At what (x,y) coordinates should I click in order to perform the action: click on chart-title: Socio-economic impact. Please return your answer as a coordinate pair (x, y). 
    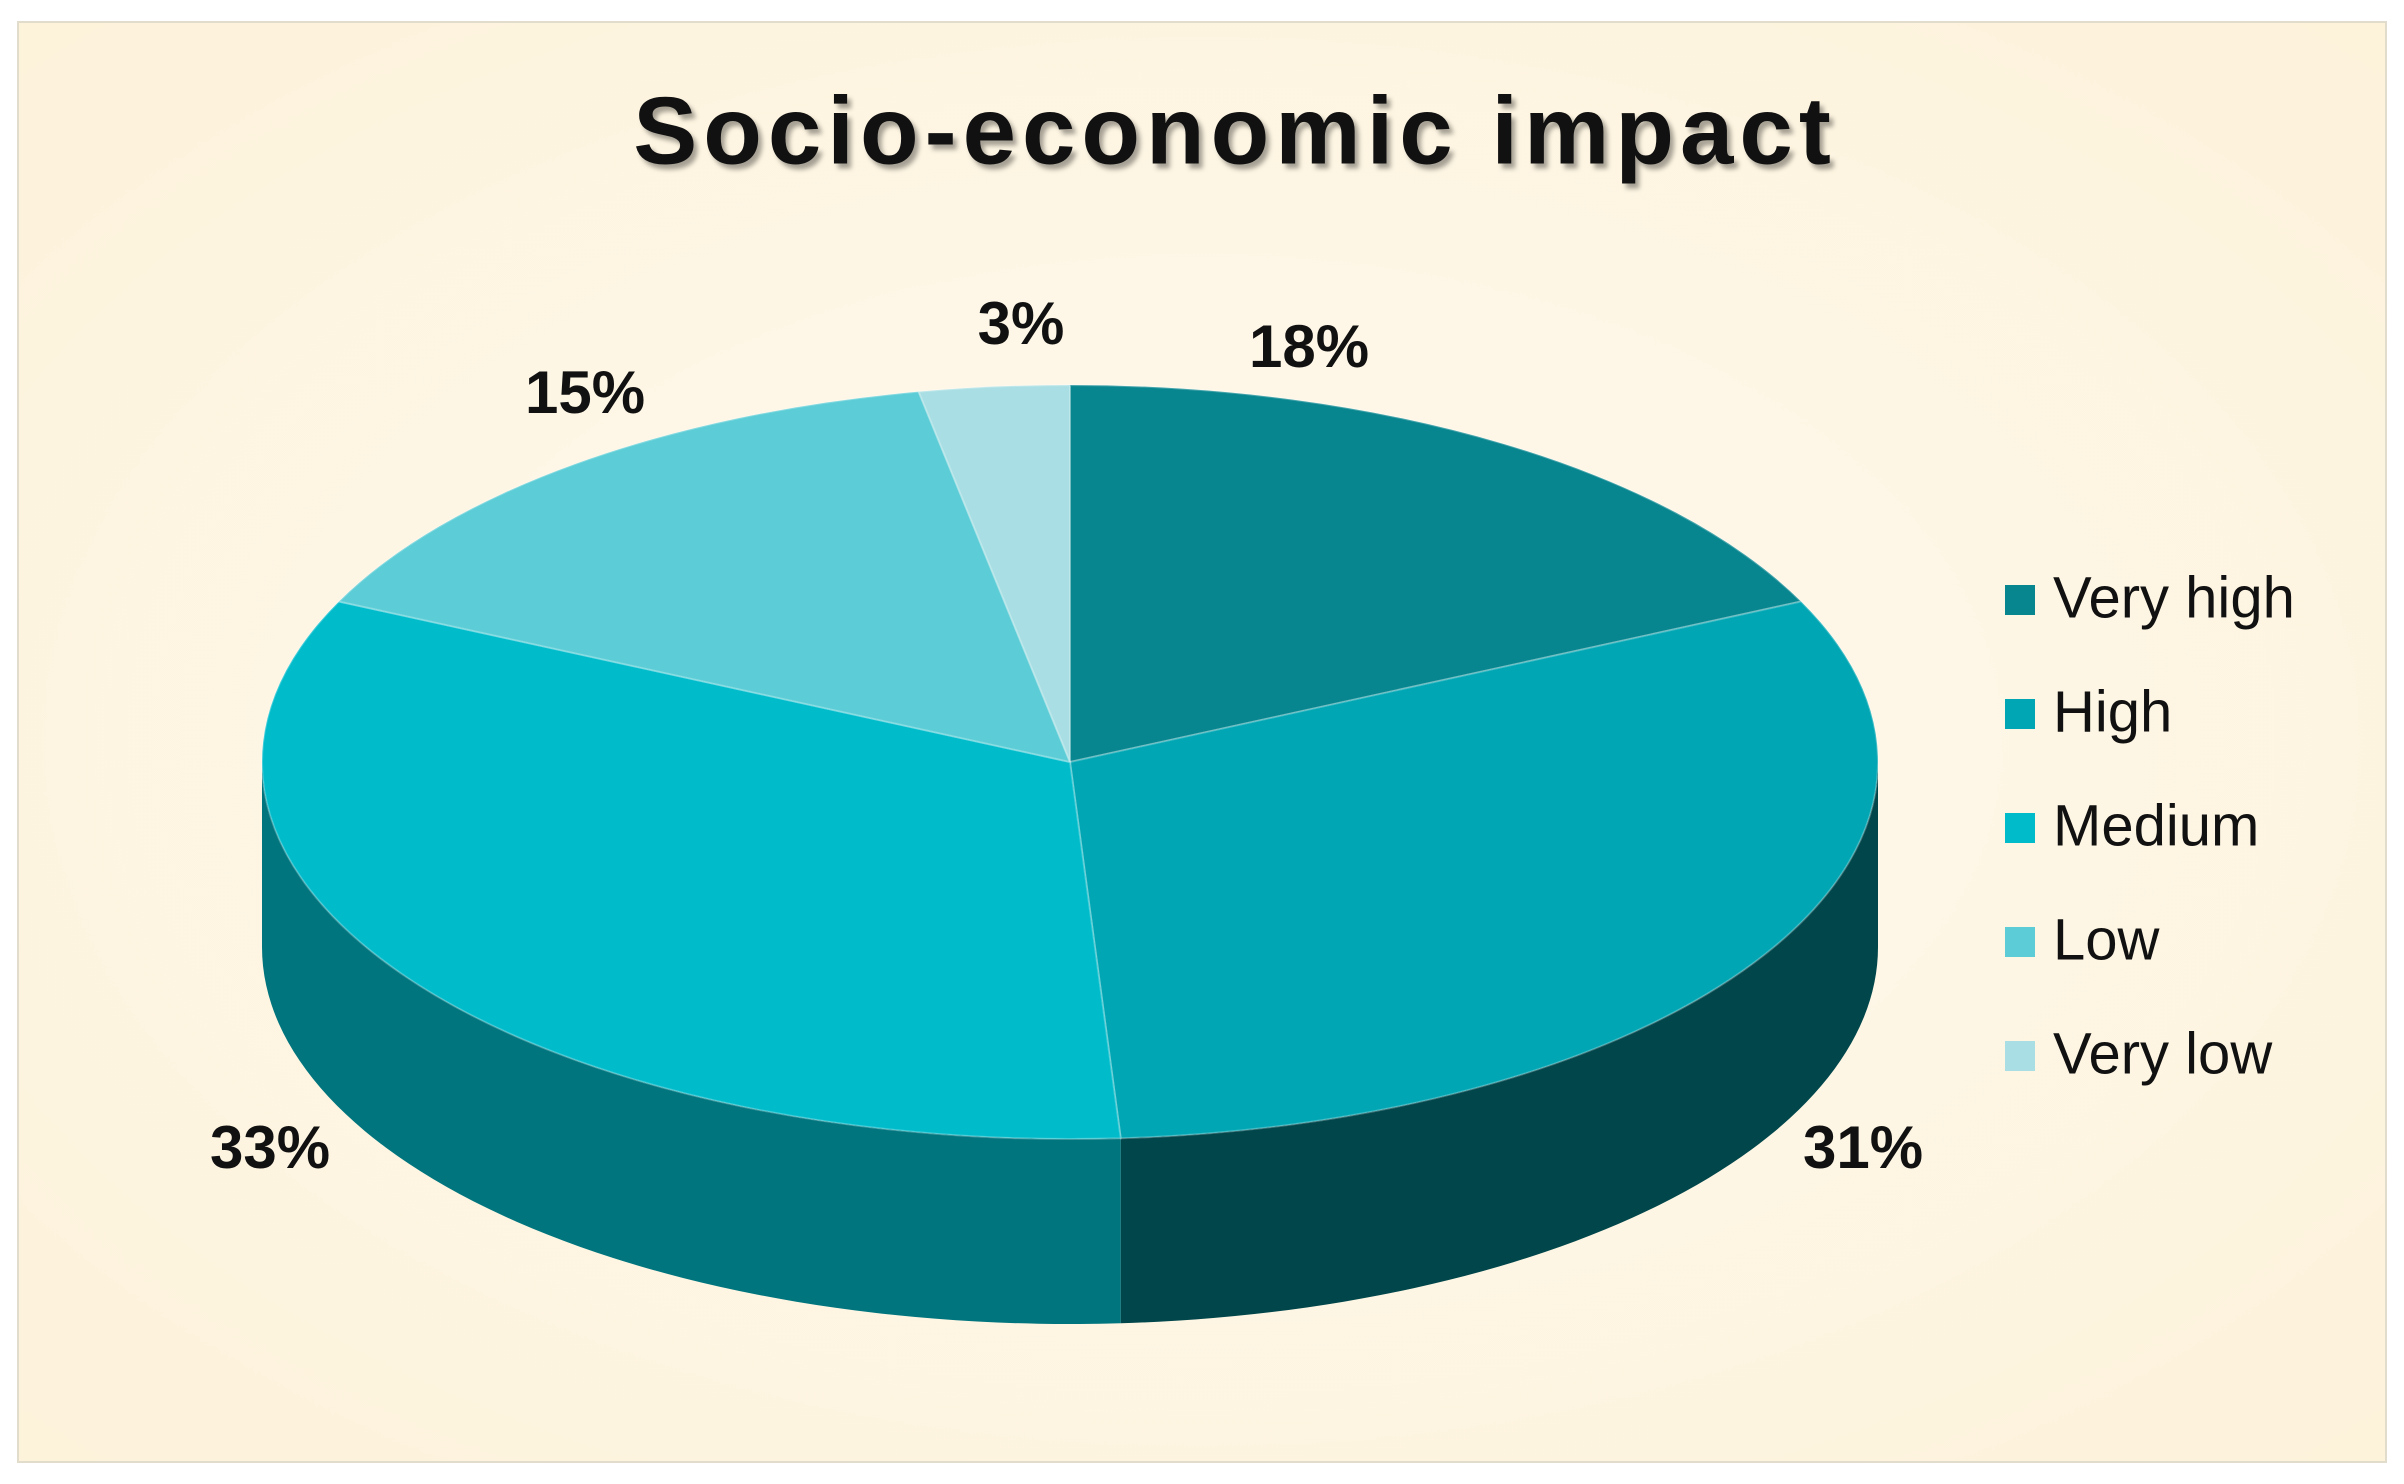
    Looking at the image, I should click on (1235, 130).